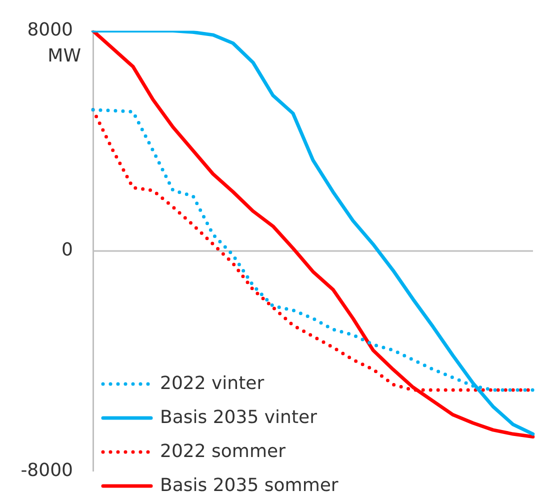 The image size is (536, 502). Describe the element at coordinates (249, 486) in the screenshot. I see `legend-label: Basis 2035 sommer` at that location.